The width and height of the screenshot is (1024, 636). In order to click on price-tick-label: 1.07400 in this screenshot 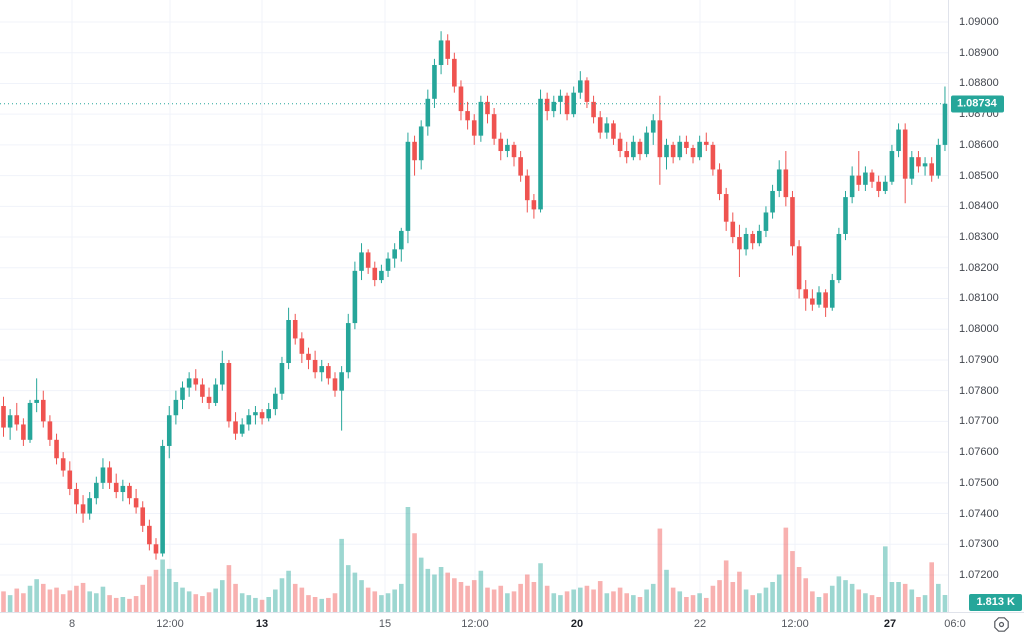, I will do `click(979, 513)`.